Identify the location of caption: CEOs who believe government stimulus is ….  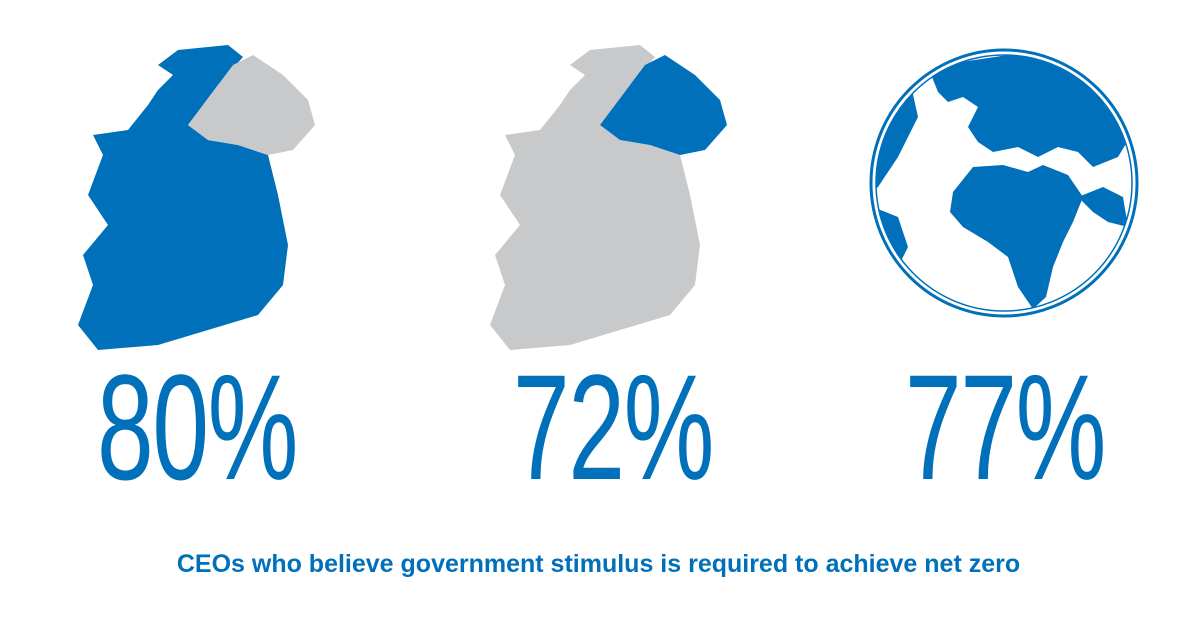
(598, 564).